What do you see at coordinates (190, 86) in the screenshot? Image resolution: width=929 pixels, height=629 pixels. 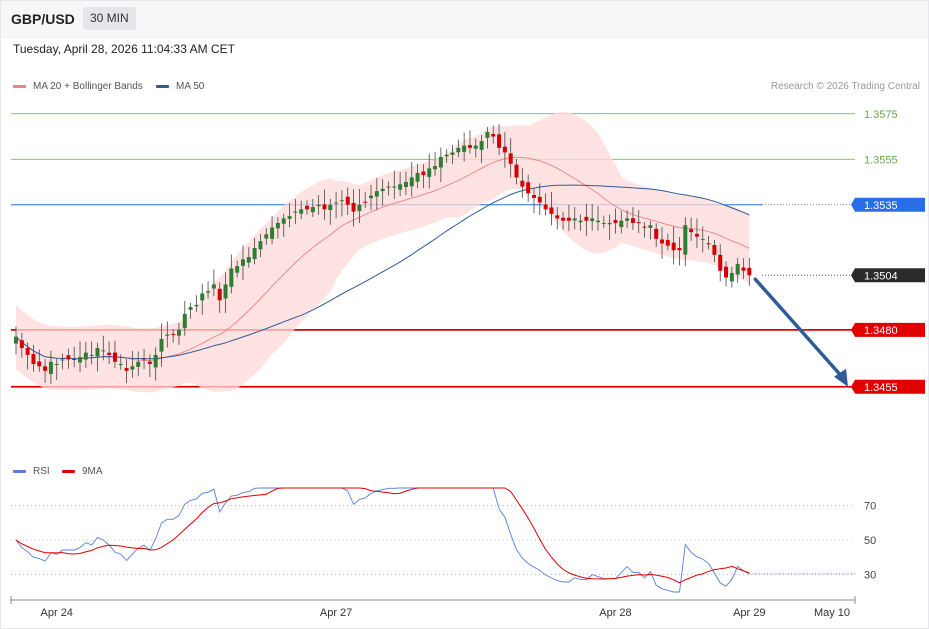 I see `legend-ma50-label: MA 50` at bounding box center [190, 86].